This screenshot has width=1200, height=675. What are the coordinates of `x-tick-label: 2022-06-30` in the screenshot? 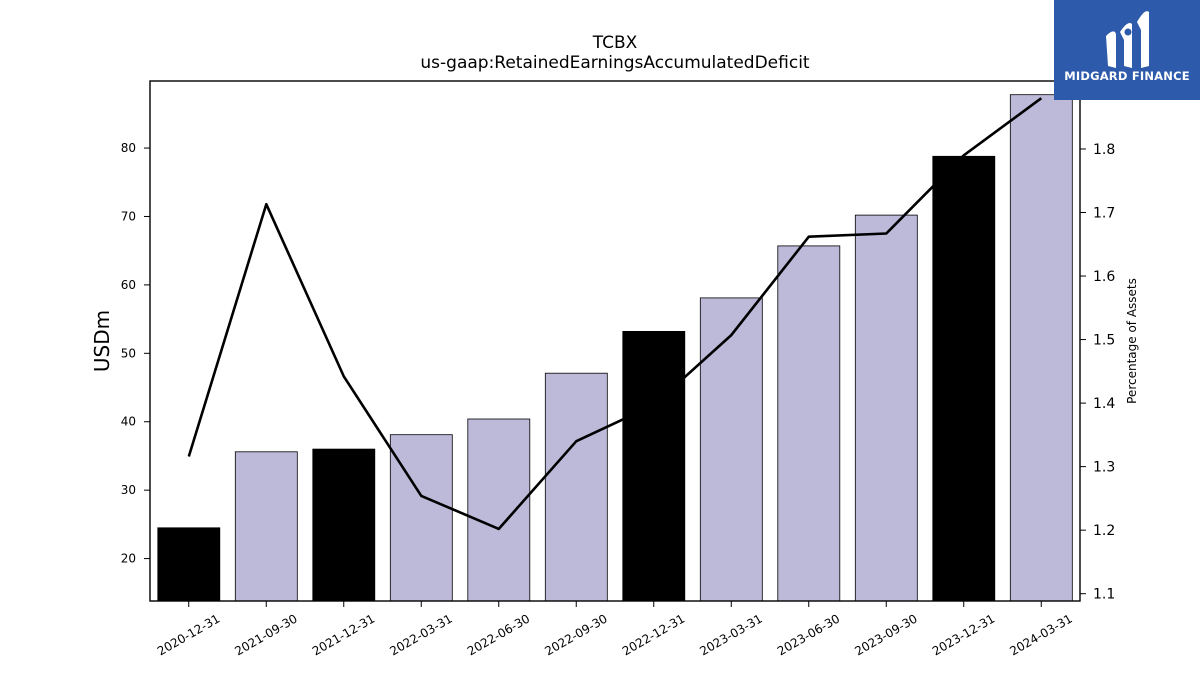 It's located at (498, 634).